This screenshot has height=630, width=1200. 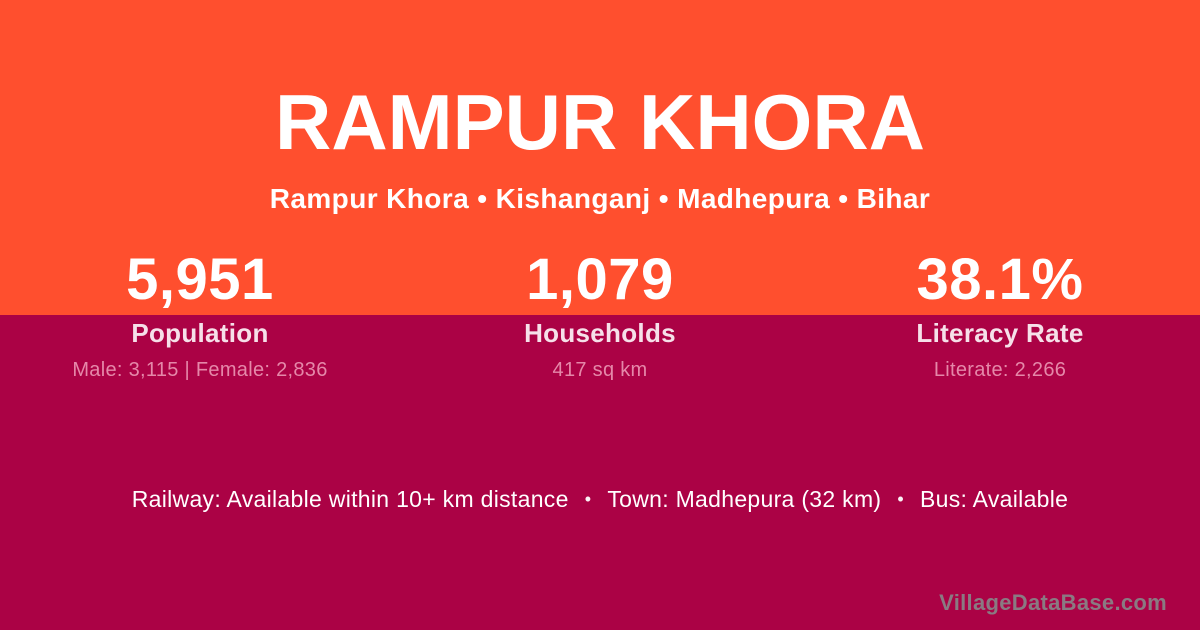 What do you see at coordinates (200, 279) in the screenshot?
I see `population-value: 5,951` at bounding box center [200, 279].